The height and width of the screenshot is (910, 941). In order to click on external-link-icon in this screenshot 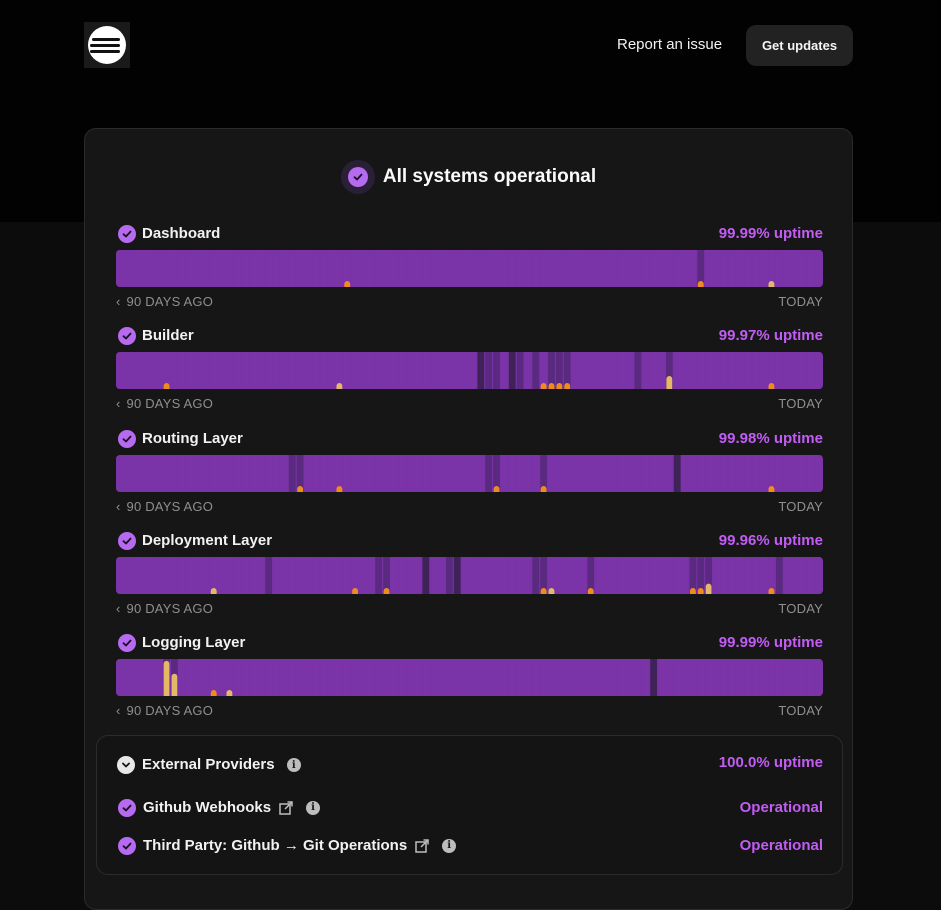, I will do `click(422, 845)`.